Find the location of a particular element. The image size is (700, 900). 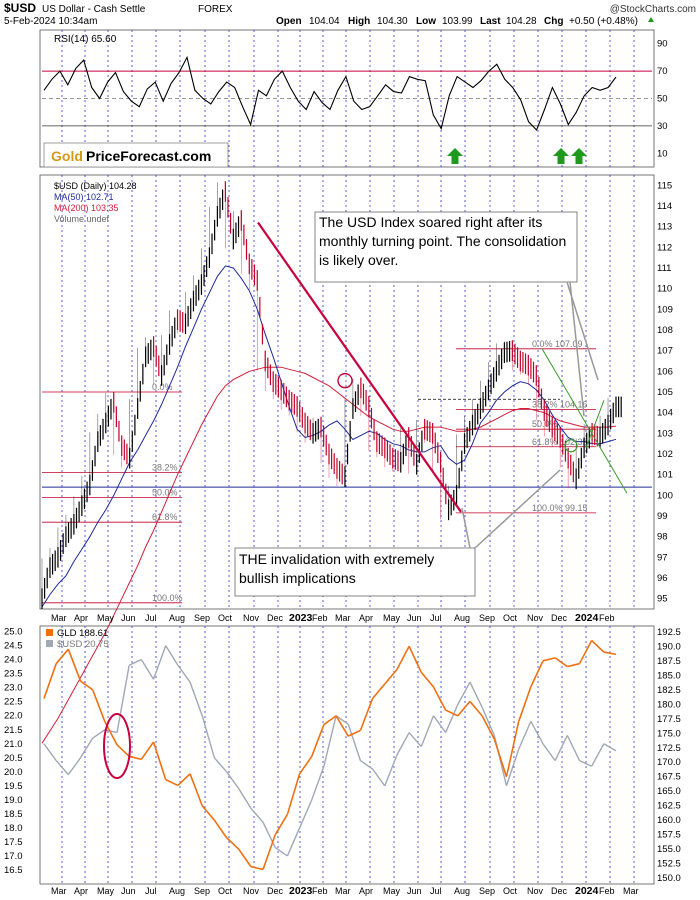

fib-left-label-0: 0.0% is located at coordinates (162, 387).